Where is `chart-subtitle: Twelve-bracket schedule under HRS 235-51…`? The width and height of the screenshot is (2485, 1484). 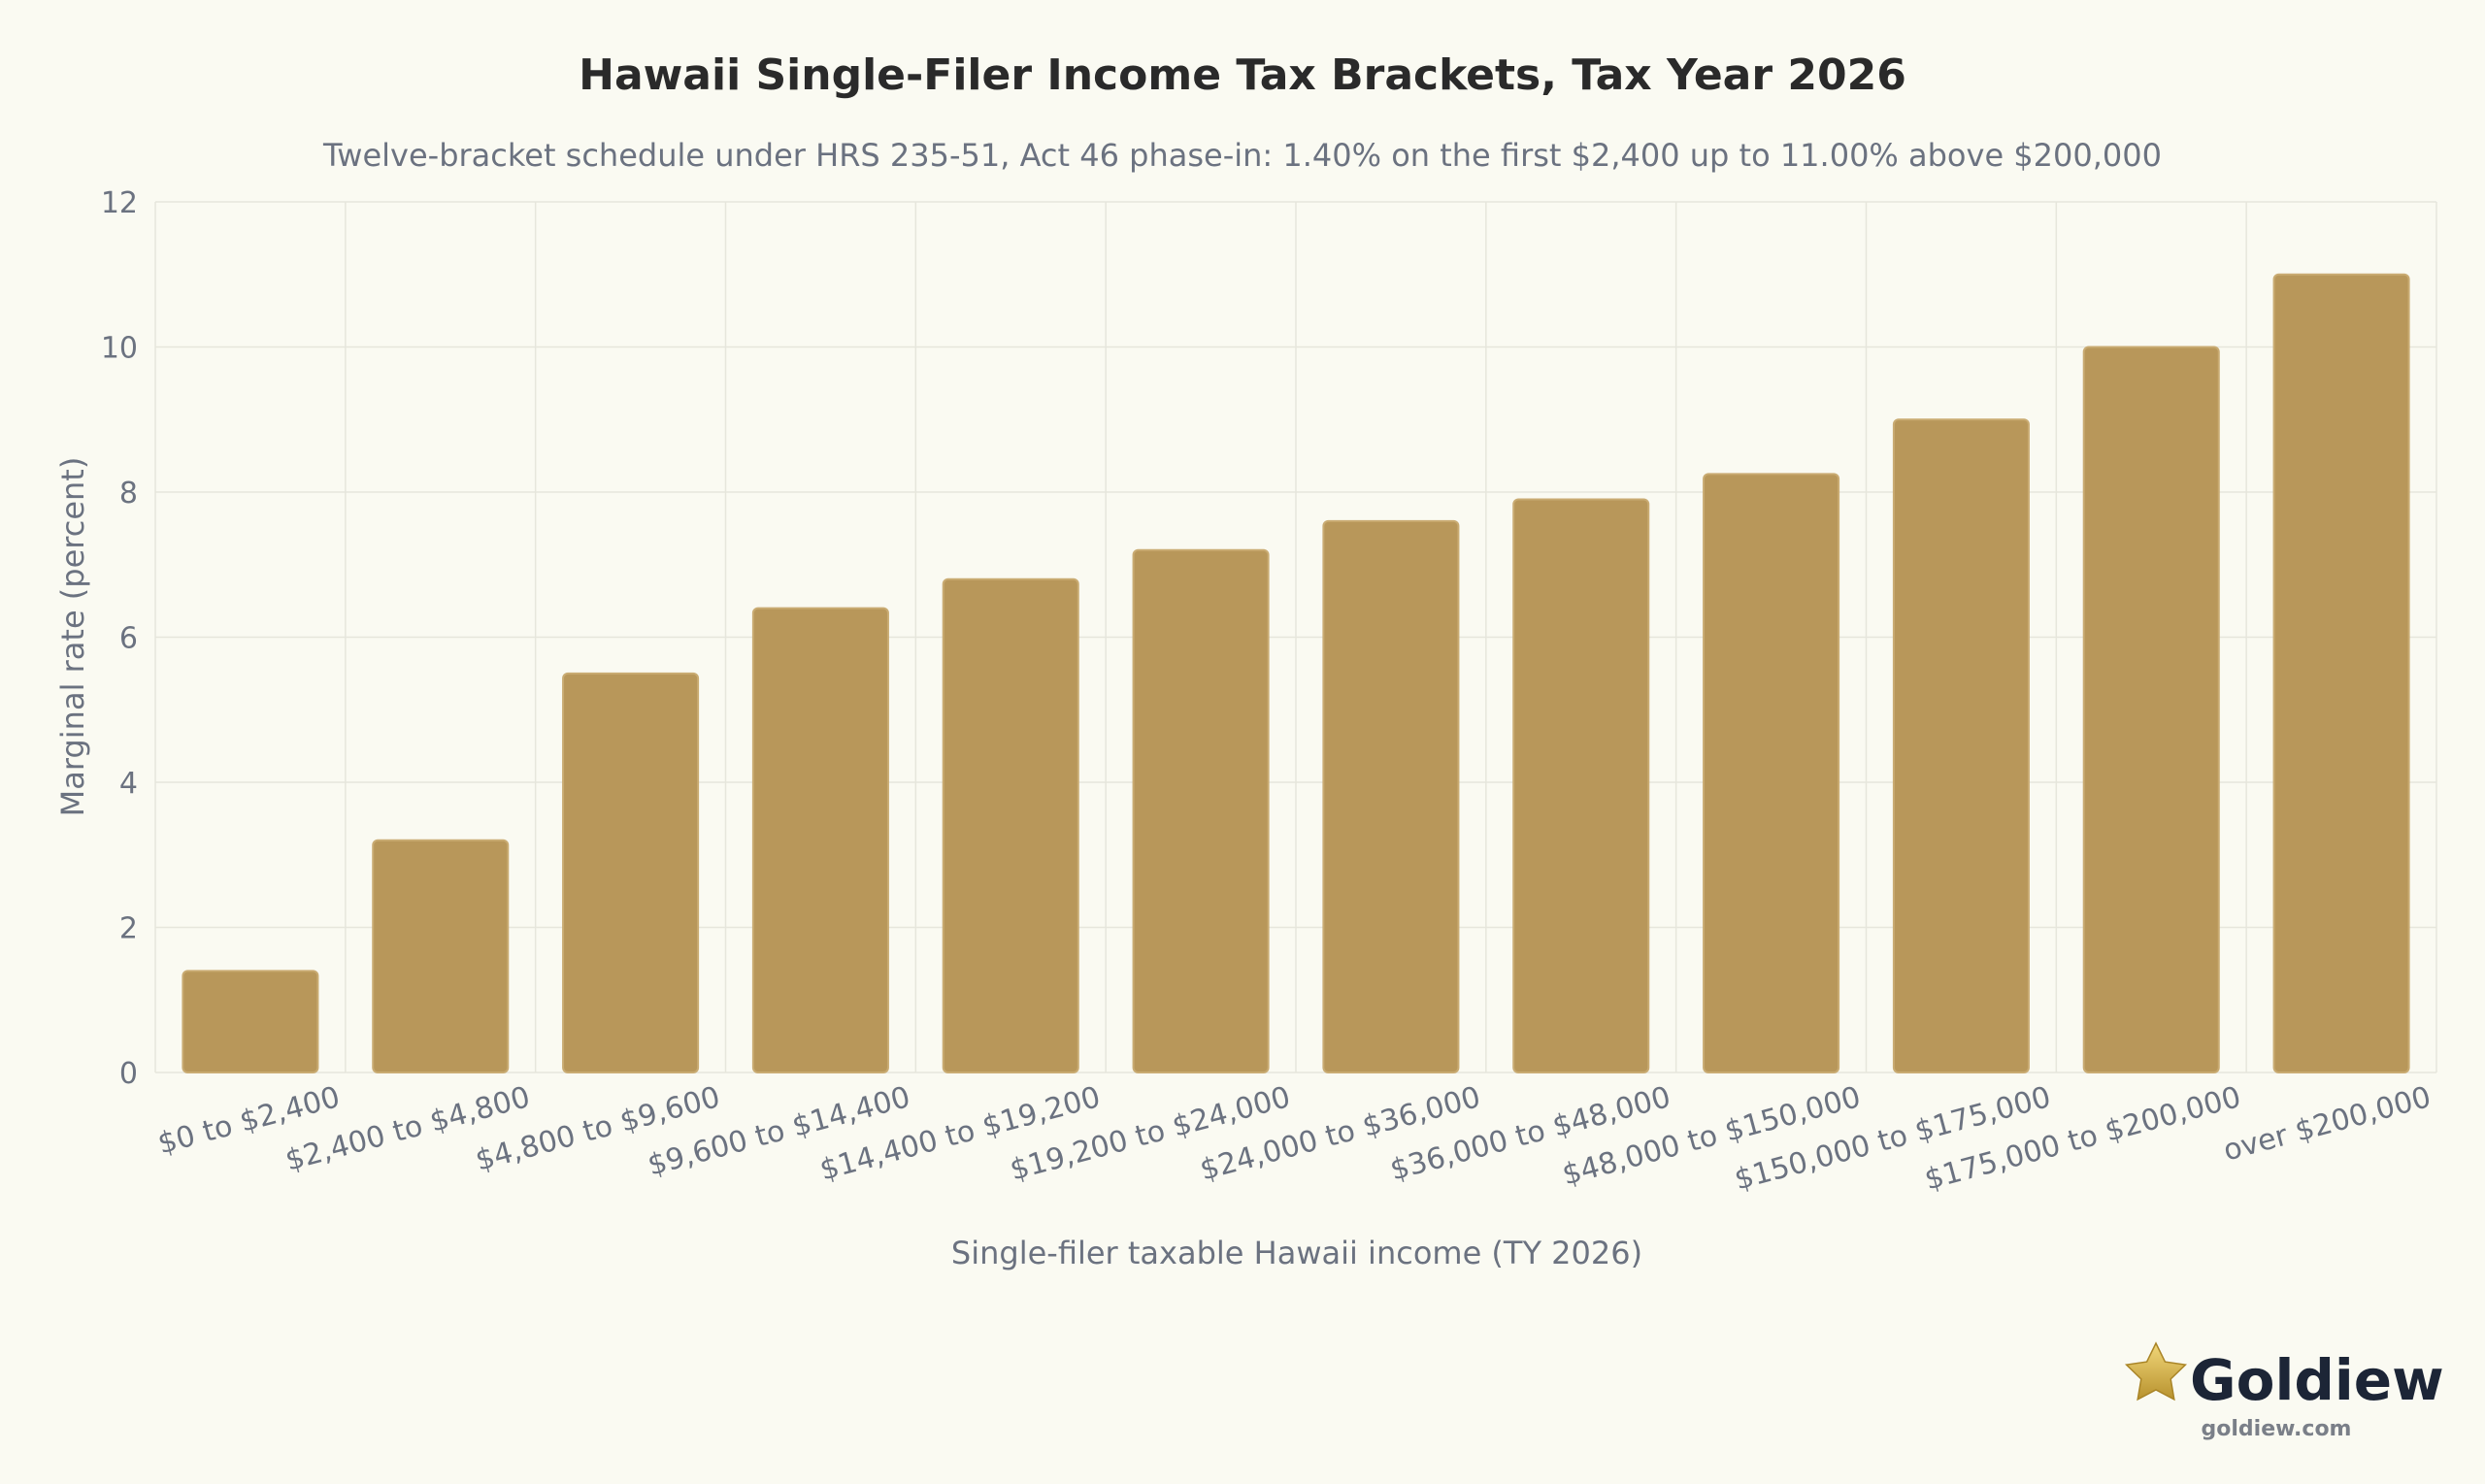 chart-subtitle: Twelve-bracket schedule under HRS 235-51… is located at coordinates (1242, 155).